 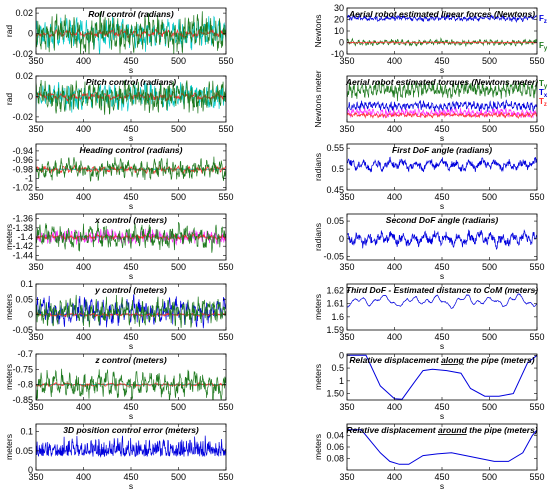 I want to click on y-tick-label: -1.44, so click(x=22, y=255).